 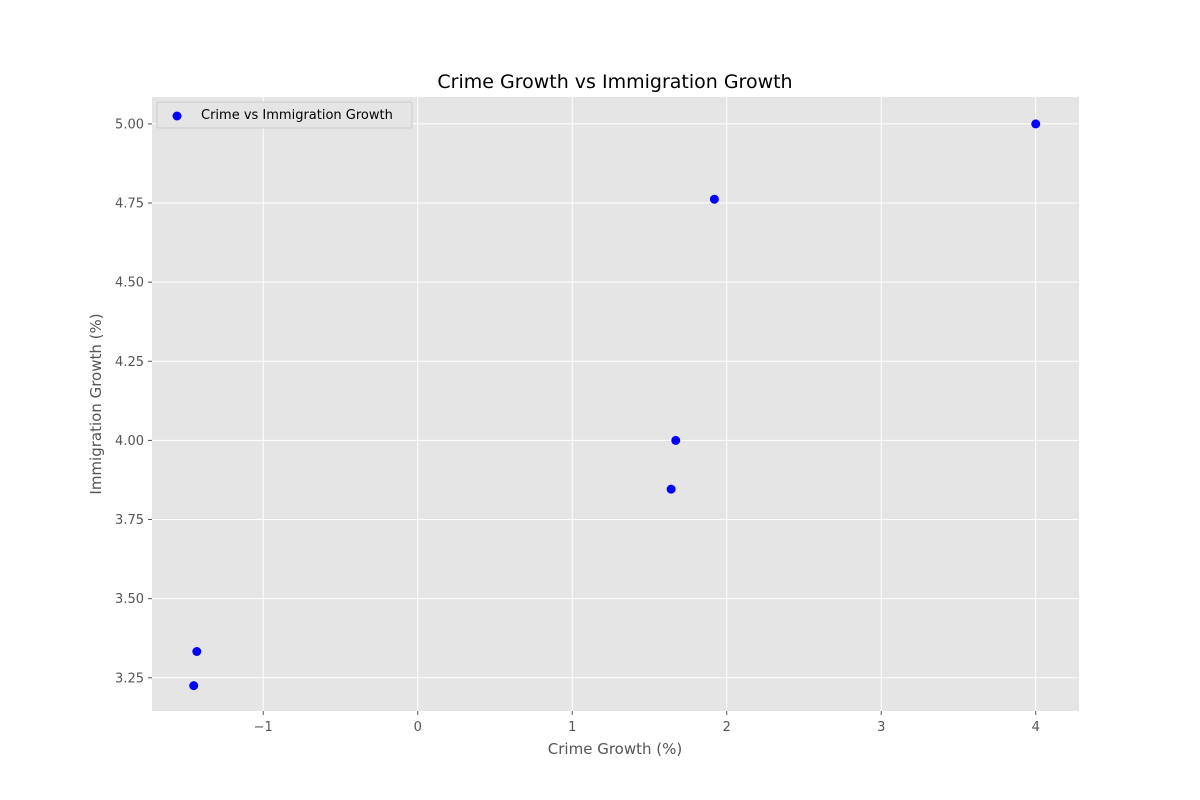 I want to click on legend: Crime vs Immigration Growth, so click(x=284, y=115).